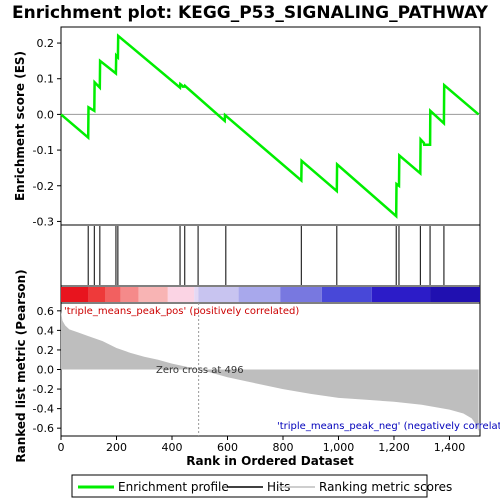  Describe the element at coordinates (116, 447) in the screenshot. I see `rank-x-tick-label: 200` at that location.